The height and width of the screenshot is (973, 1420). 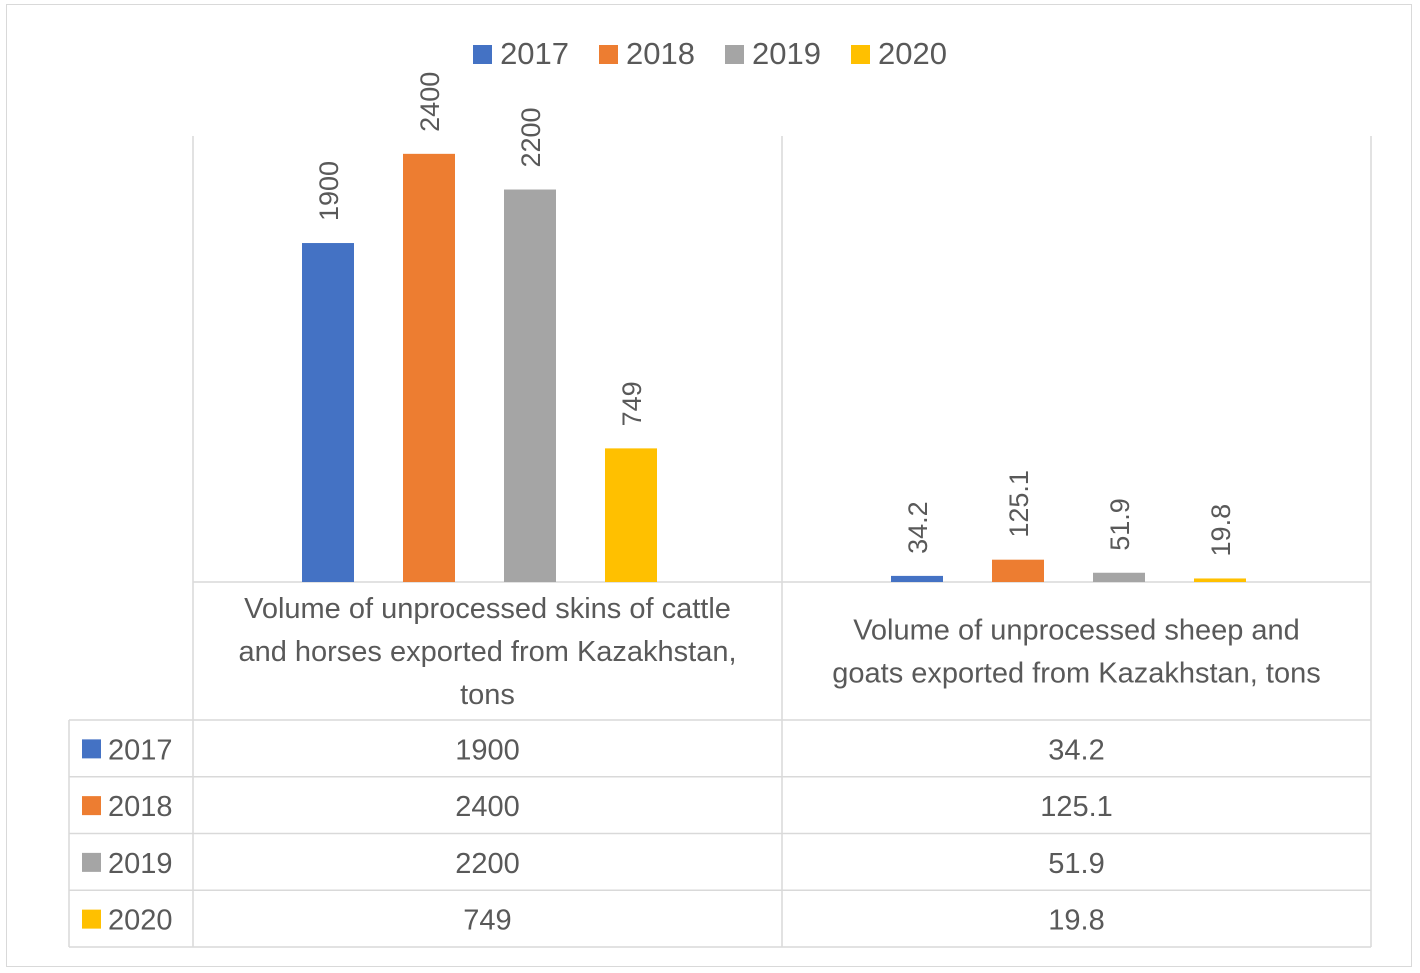 I want to click on legend-item-2020: 2020, so click(x=898, y=54).